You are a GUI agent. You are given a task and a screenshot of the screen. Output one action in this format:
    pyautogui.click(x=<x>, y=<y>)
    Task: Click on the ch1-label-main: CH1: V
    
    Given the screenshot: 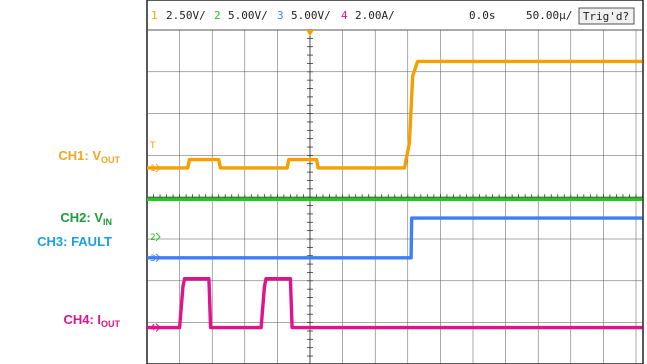 What is the action you would take?
    pyautogui.click(x=79, y=155)
    